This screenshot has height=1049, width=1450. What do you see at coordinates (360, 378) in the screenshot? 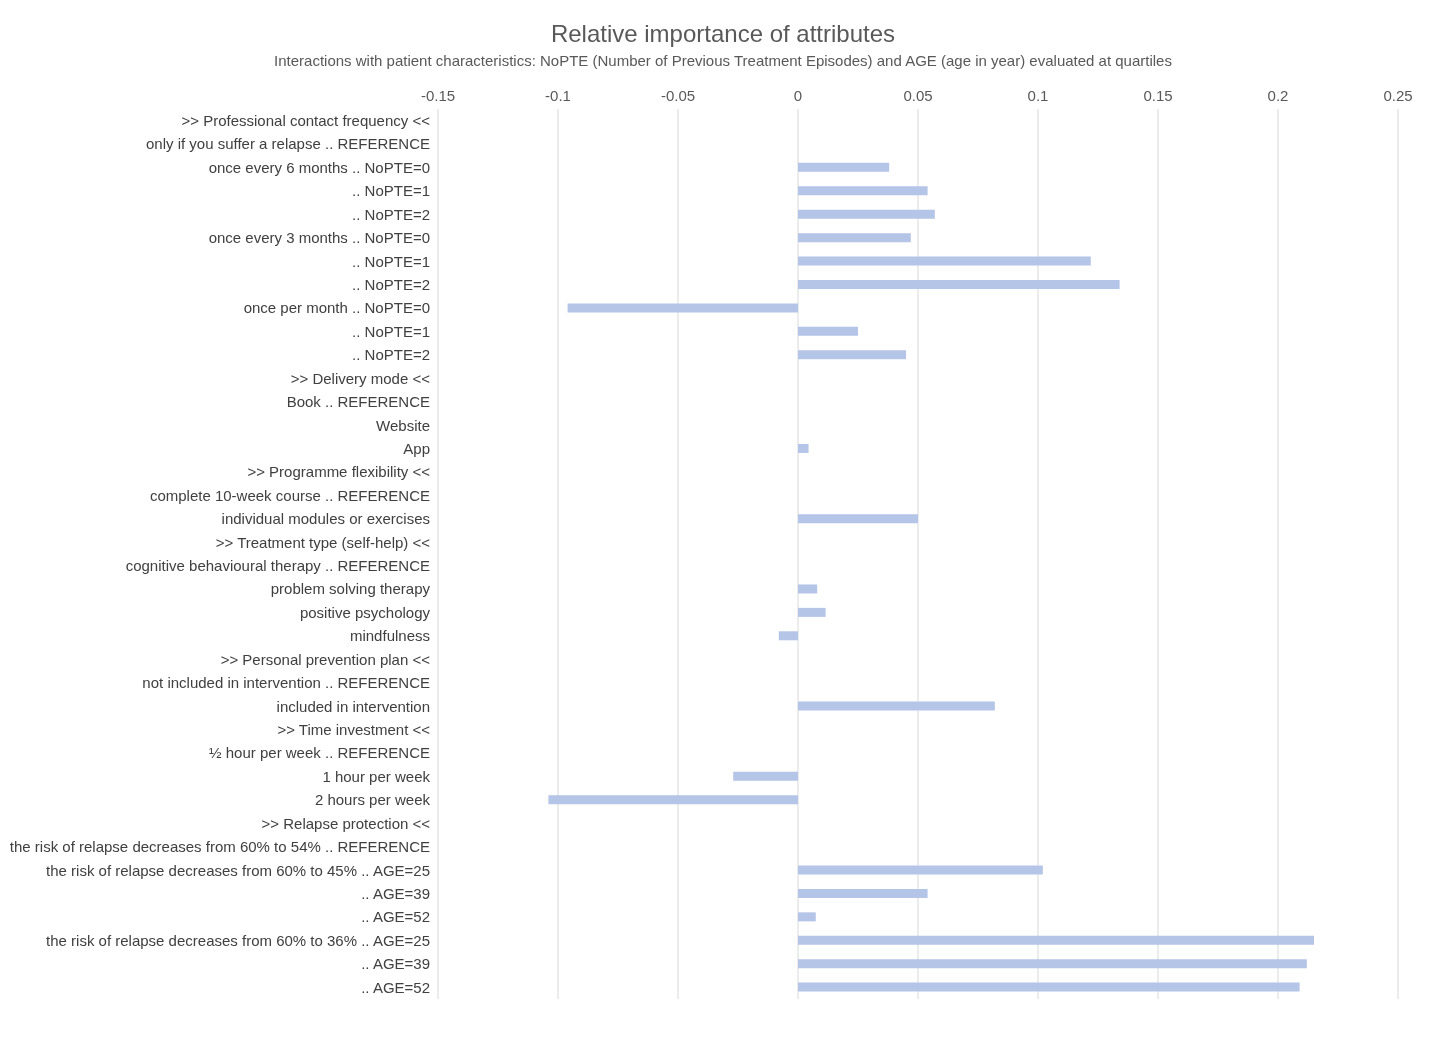
I see `y-tick-label: >> Delivery mode <<` at bounding box center [360, 378].